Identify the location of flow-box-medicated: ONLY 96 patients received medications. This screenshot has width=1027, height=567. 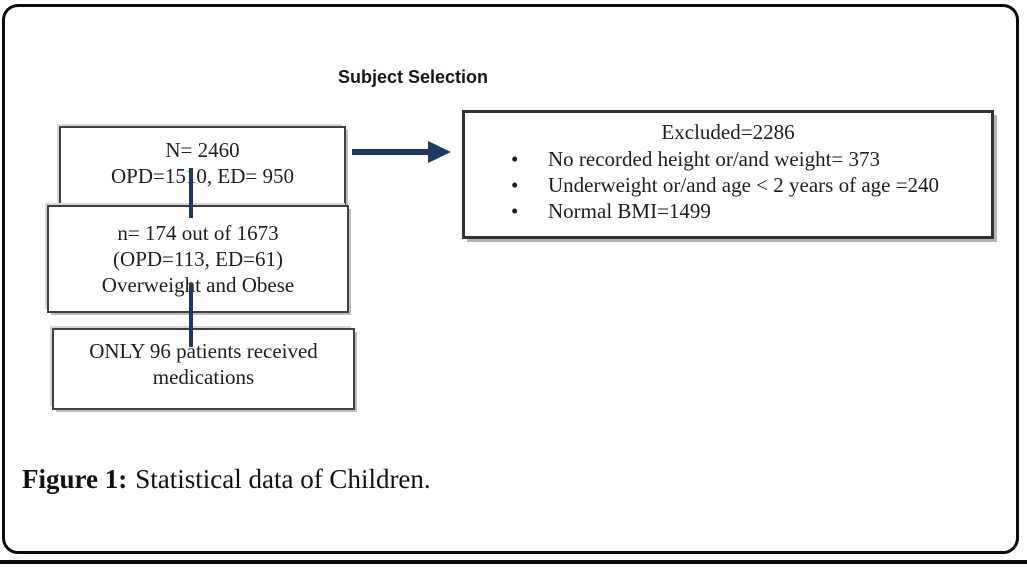
(203, 369).